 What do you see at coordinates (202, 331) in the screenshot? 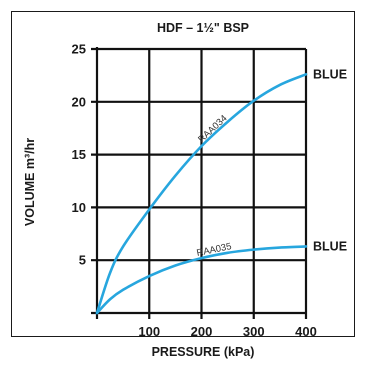
I see `x-tick-label-200: 200` at bounding box center [202, 331].